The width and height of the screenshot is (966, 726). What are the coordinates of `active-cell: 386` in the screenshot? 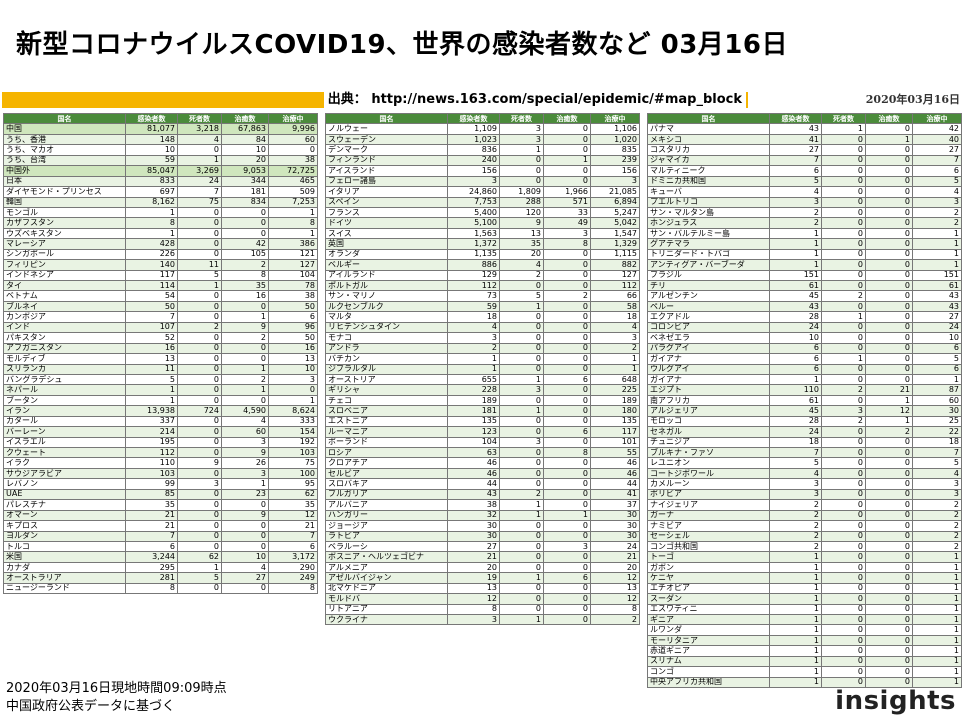 It's located at (293, 244).